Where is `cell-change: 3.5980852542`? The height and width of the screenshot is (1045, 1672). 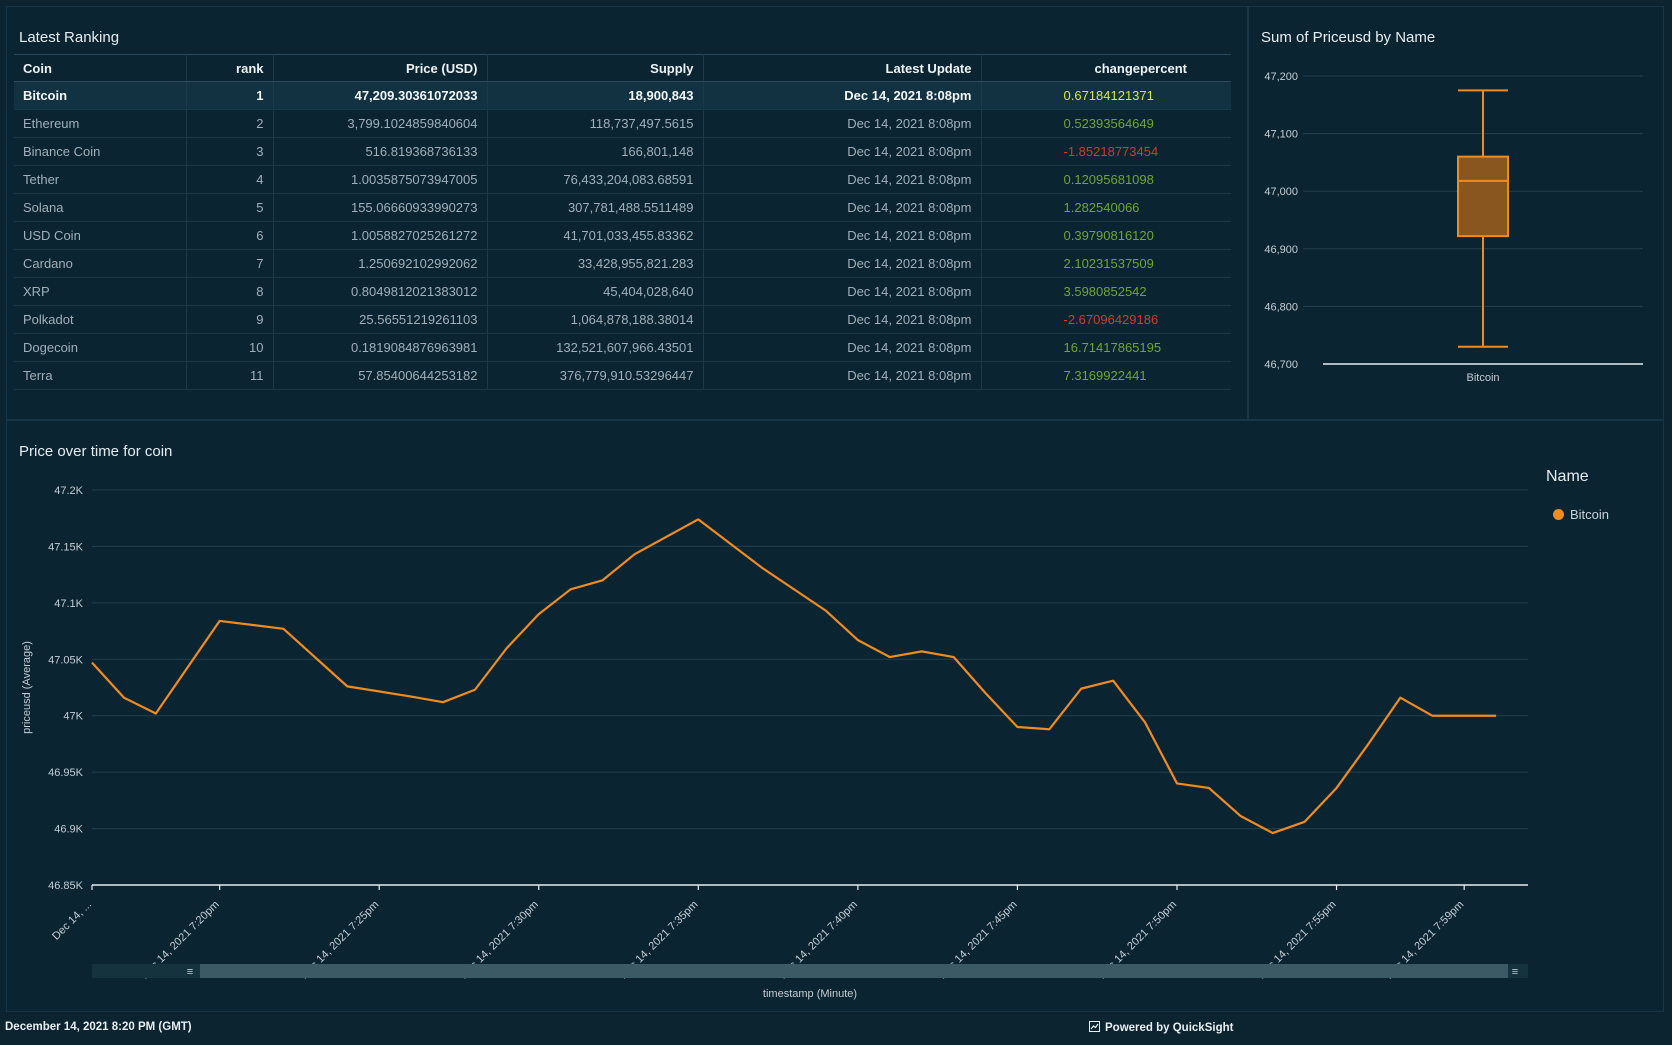 cell-change: 3.5980852542 is located at coordinates (1106, 291).